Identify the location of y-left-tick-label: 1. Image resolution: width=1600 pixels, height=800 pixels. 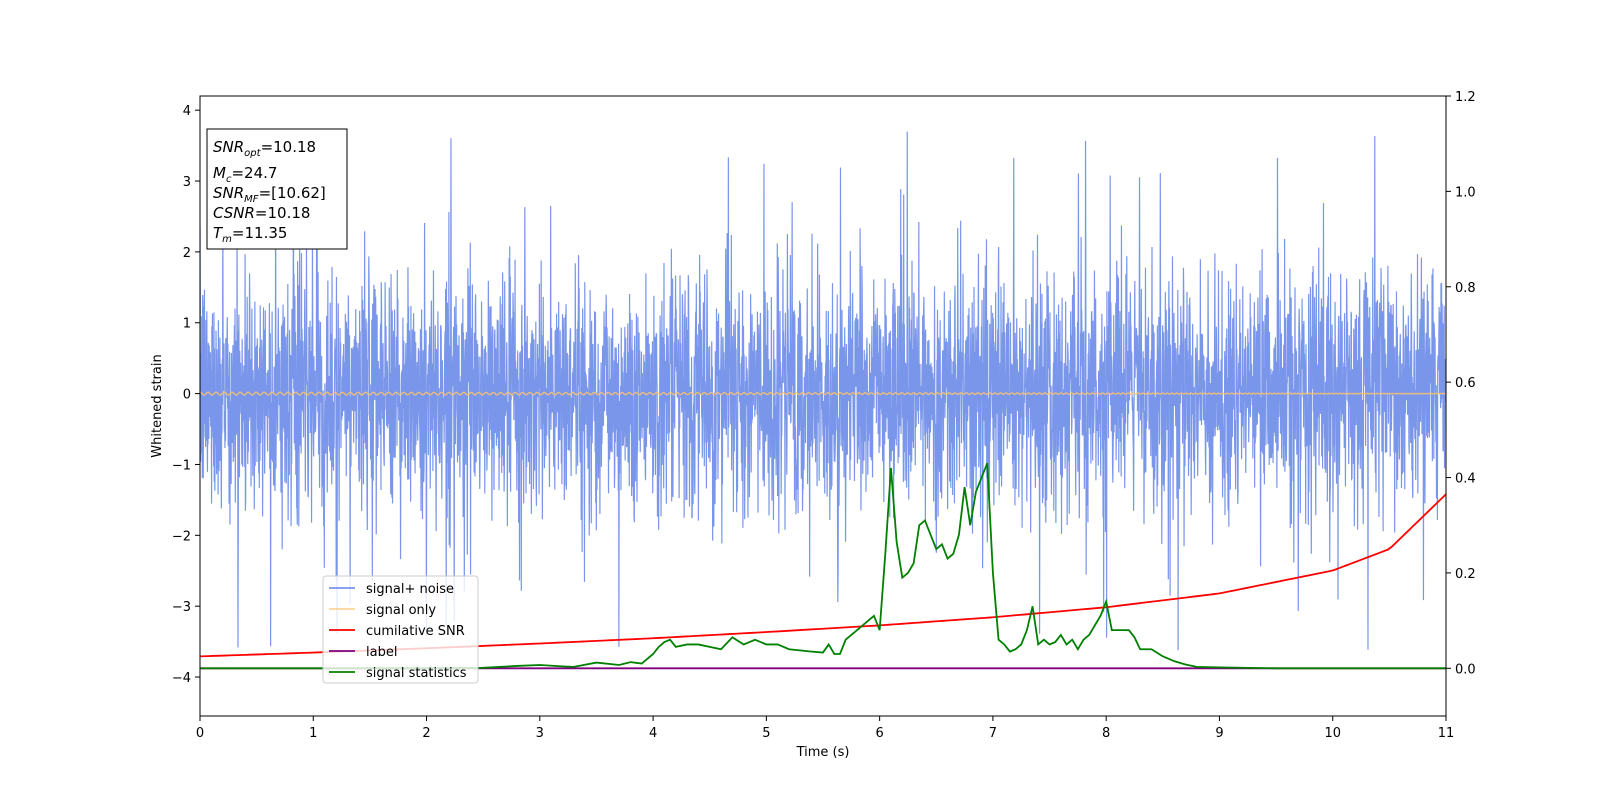
(187, 324).